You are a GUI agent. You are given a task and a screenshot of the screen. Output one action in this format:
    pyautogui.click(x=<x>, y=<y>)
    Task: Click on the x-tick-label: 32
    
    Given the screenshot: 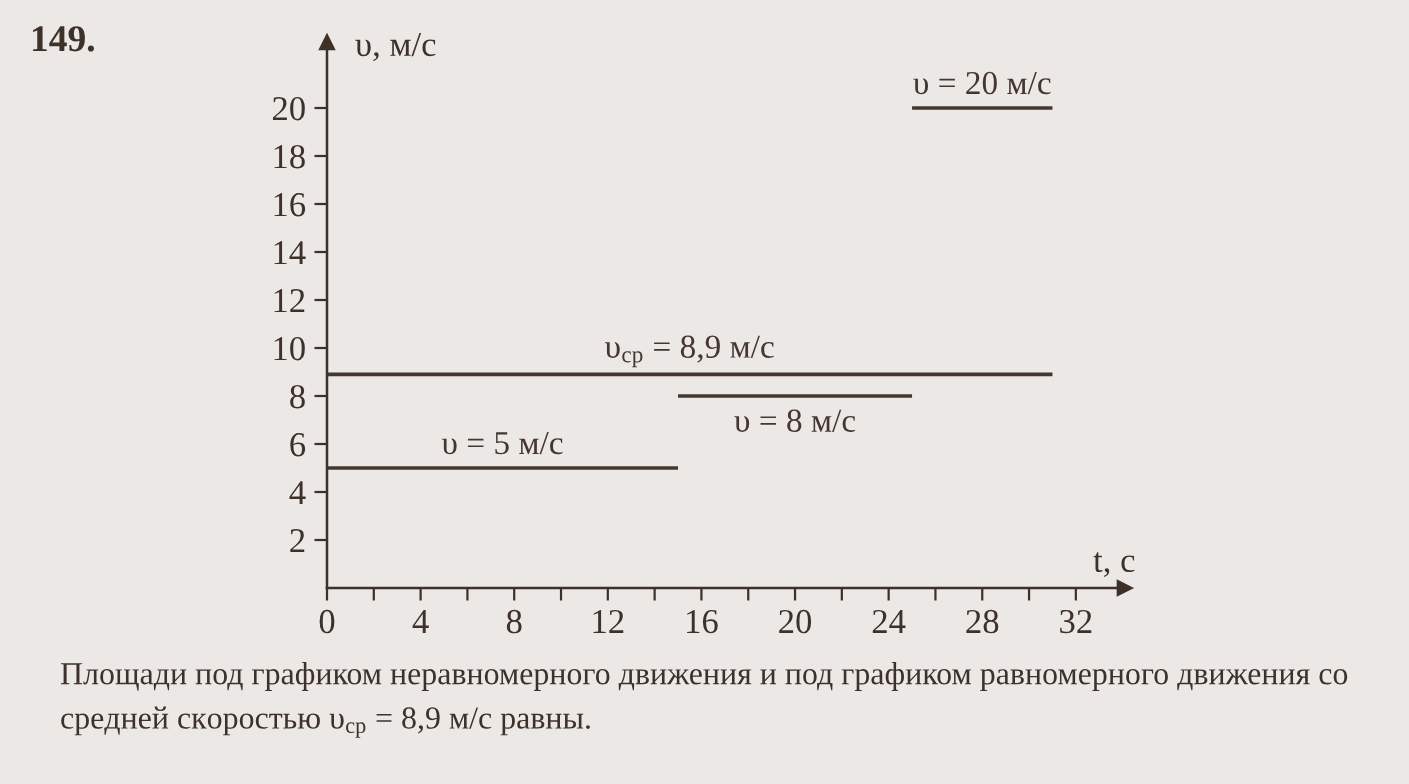 What is the action you would take?
    pyautogui.click(x=1076, y=621)
    